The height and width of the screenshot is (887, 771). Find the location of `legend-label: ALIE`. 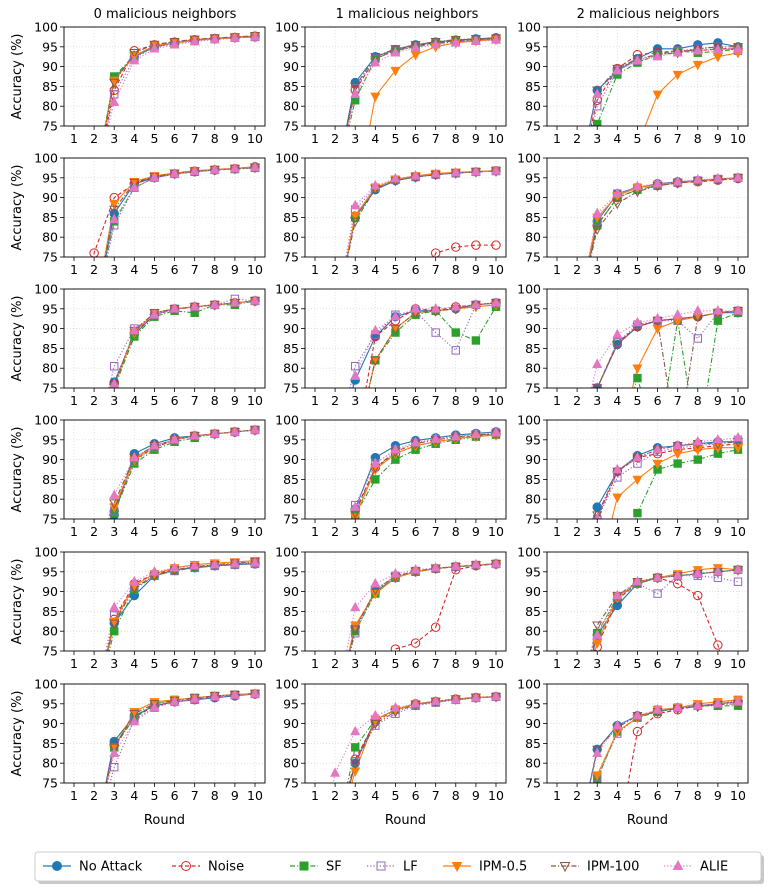

legend-label: ALIE is located at coordinates (714, 867).